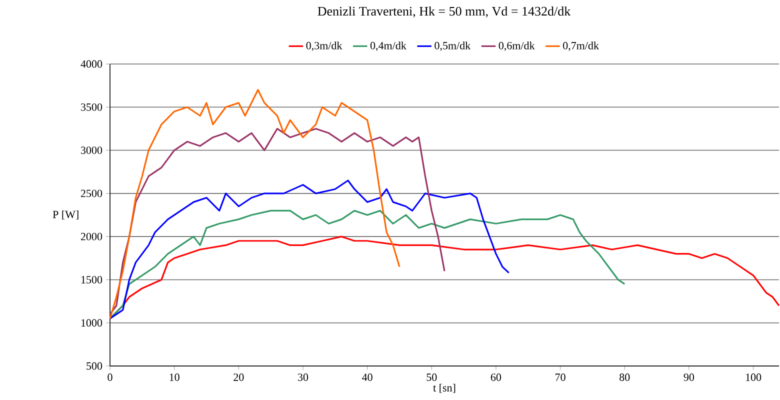  Describe the element at coordinates (444, 12) in the screenshot. I see `chart-title: Denizli Traverteni, Hk = 50 mm, Vd = 1432d/dk` at that location.